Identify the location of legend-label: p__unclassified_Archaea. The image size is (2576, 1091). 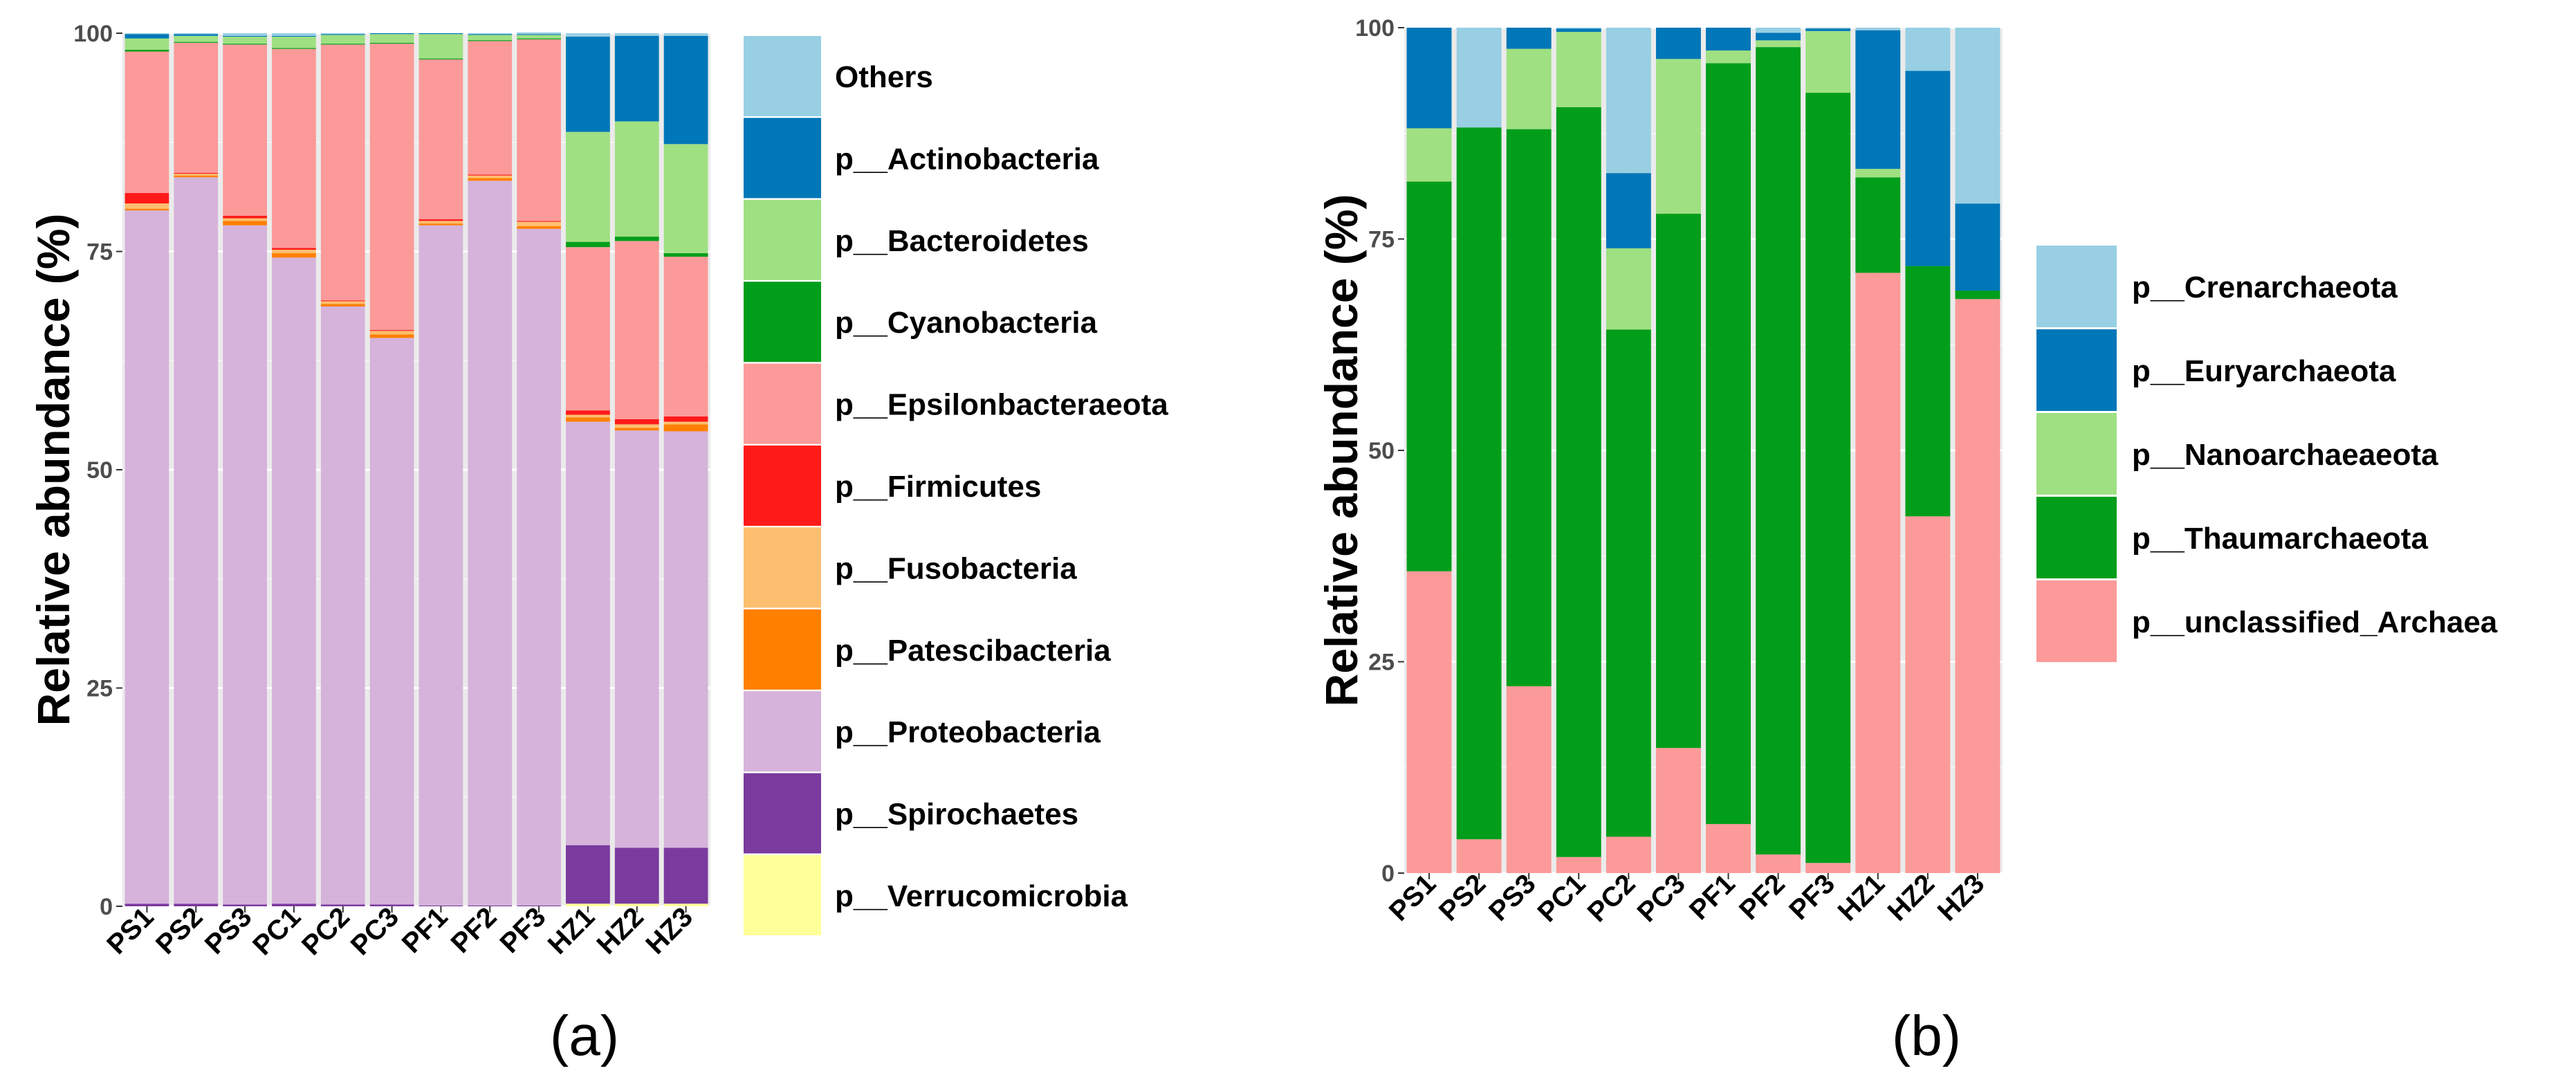
(2315, 622).